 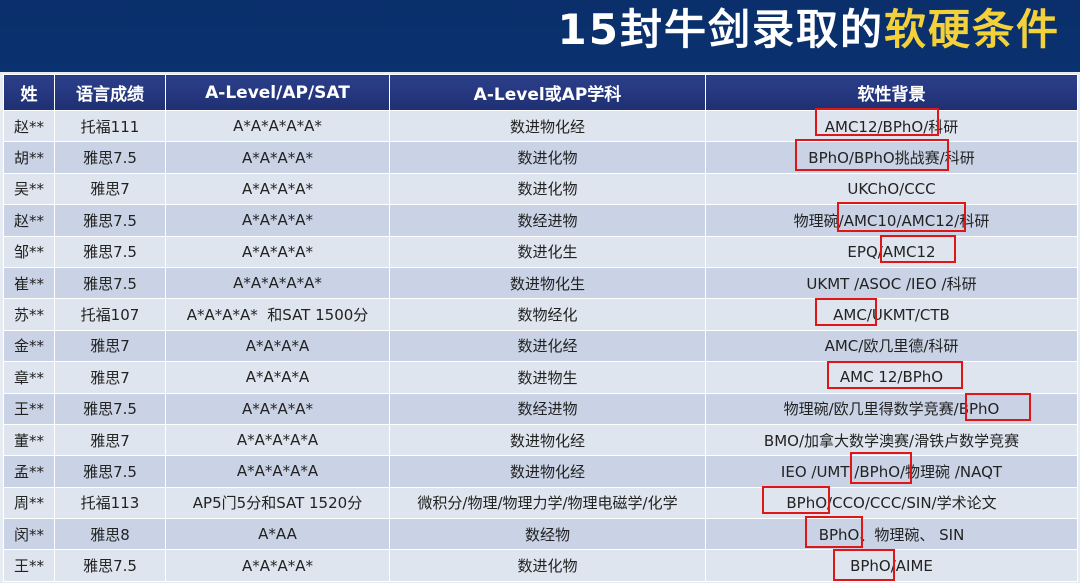 What do you see at coordinates (29, 534) in the screenshot?
I see `cell-name: 闵**` at bounding box center [29, 534].